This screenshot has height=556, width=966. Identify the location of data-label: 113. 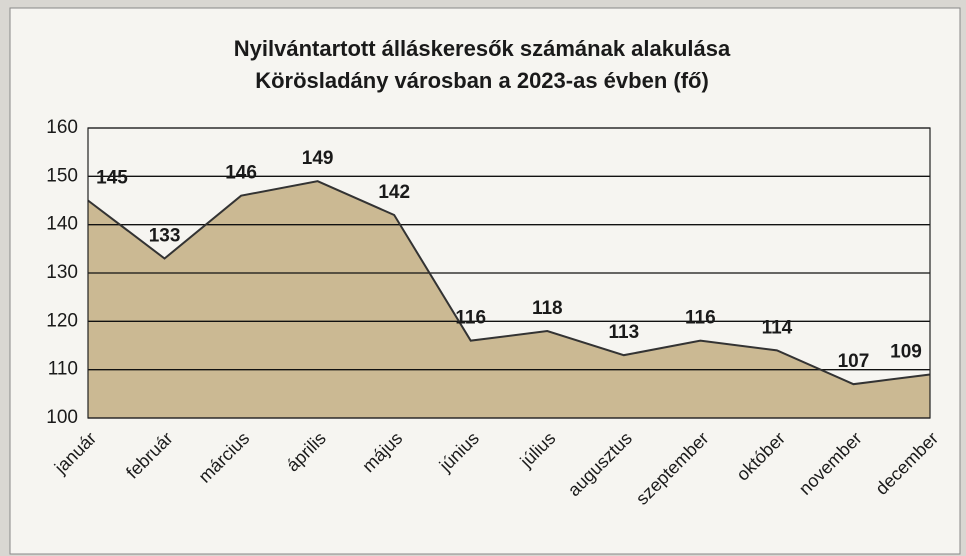
(623, 332).